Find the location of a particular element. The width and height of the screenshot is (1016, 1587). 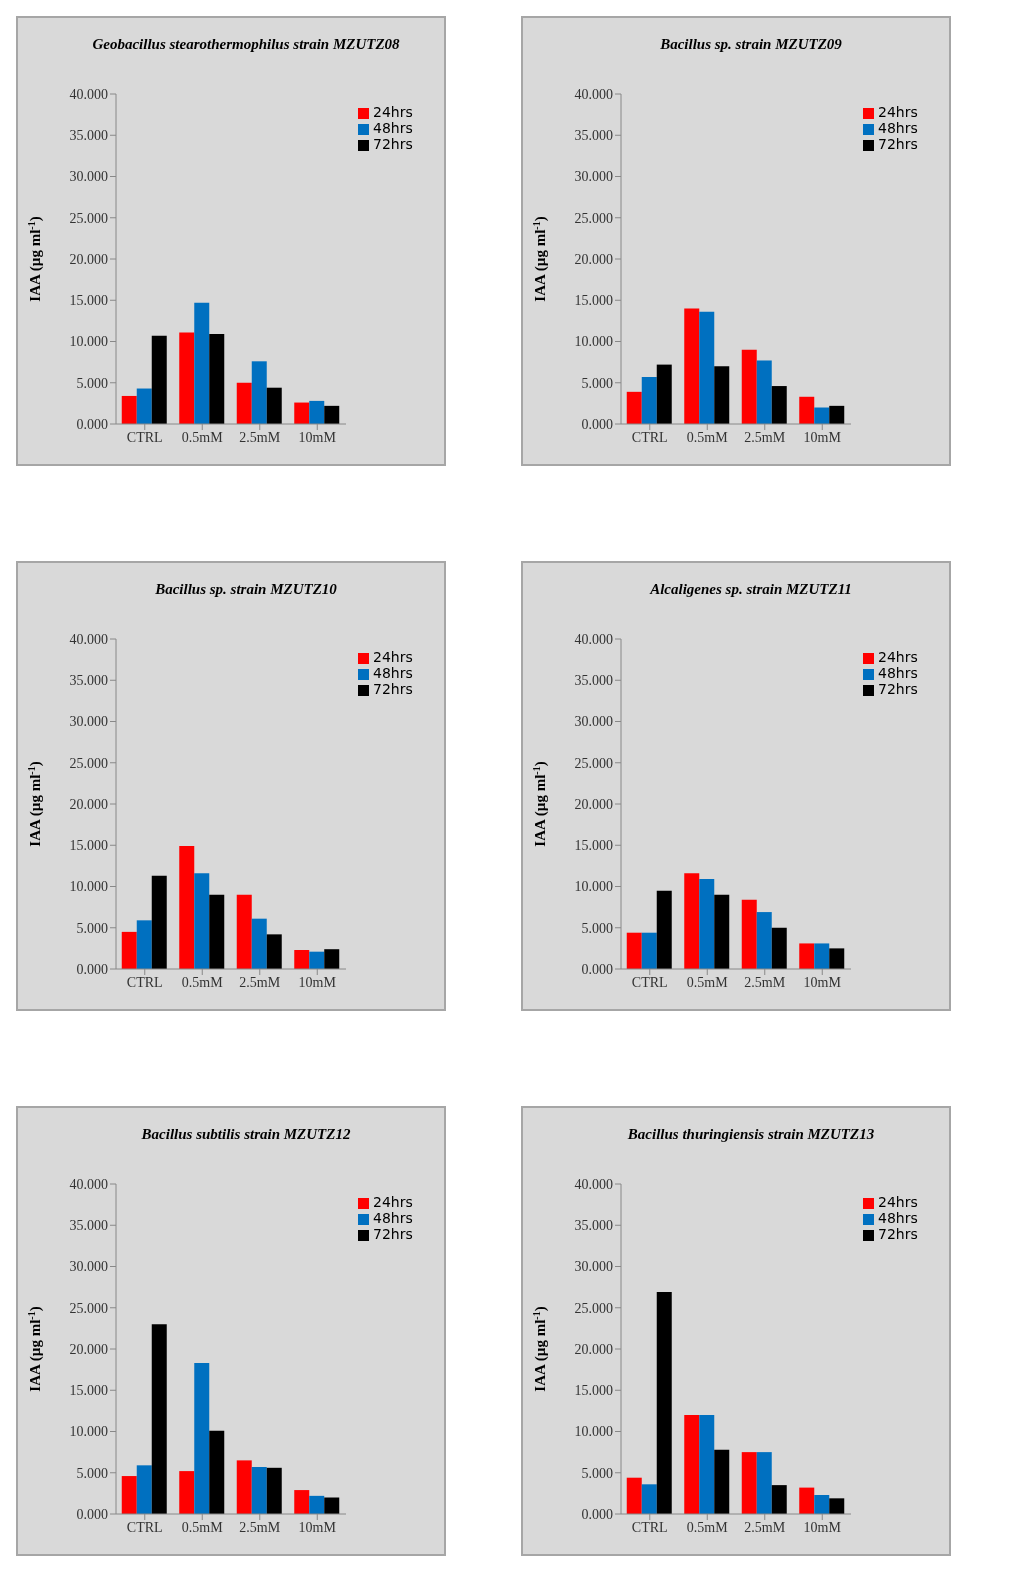

y-tick-label: 0.000 is located at coordinates (597, 969).